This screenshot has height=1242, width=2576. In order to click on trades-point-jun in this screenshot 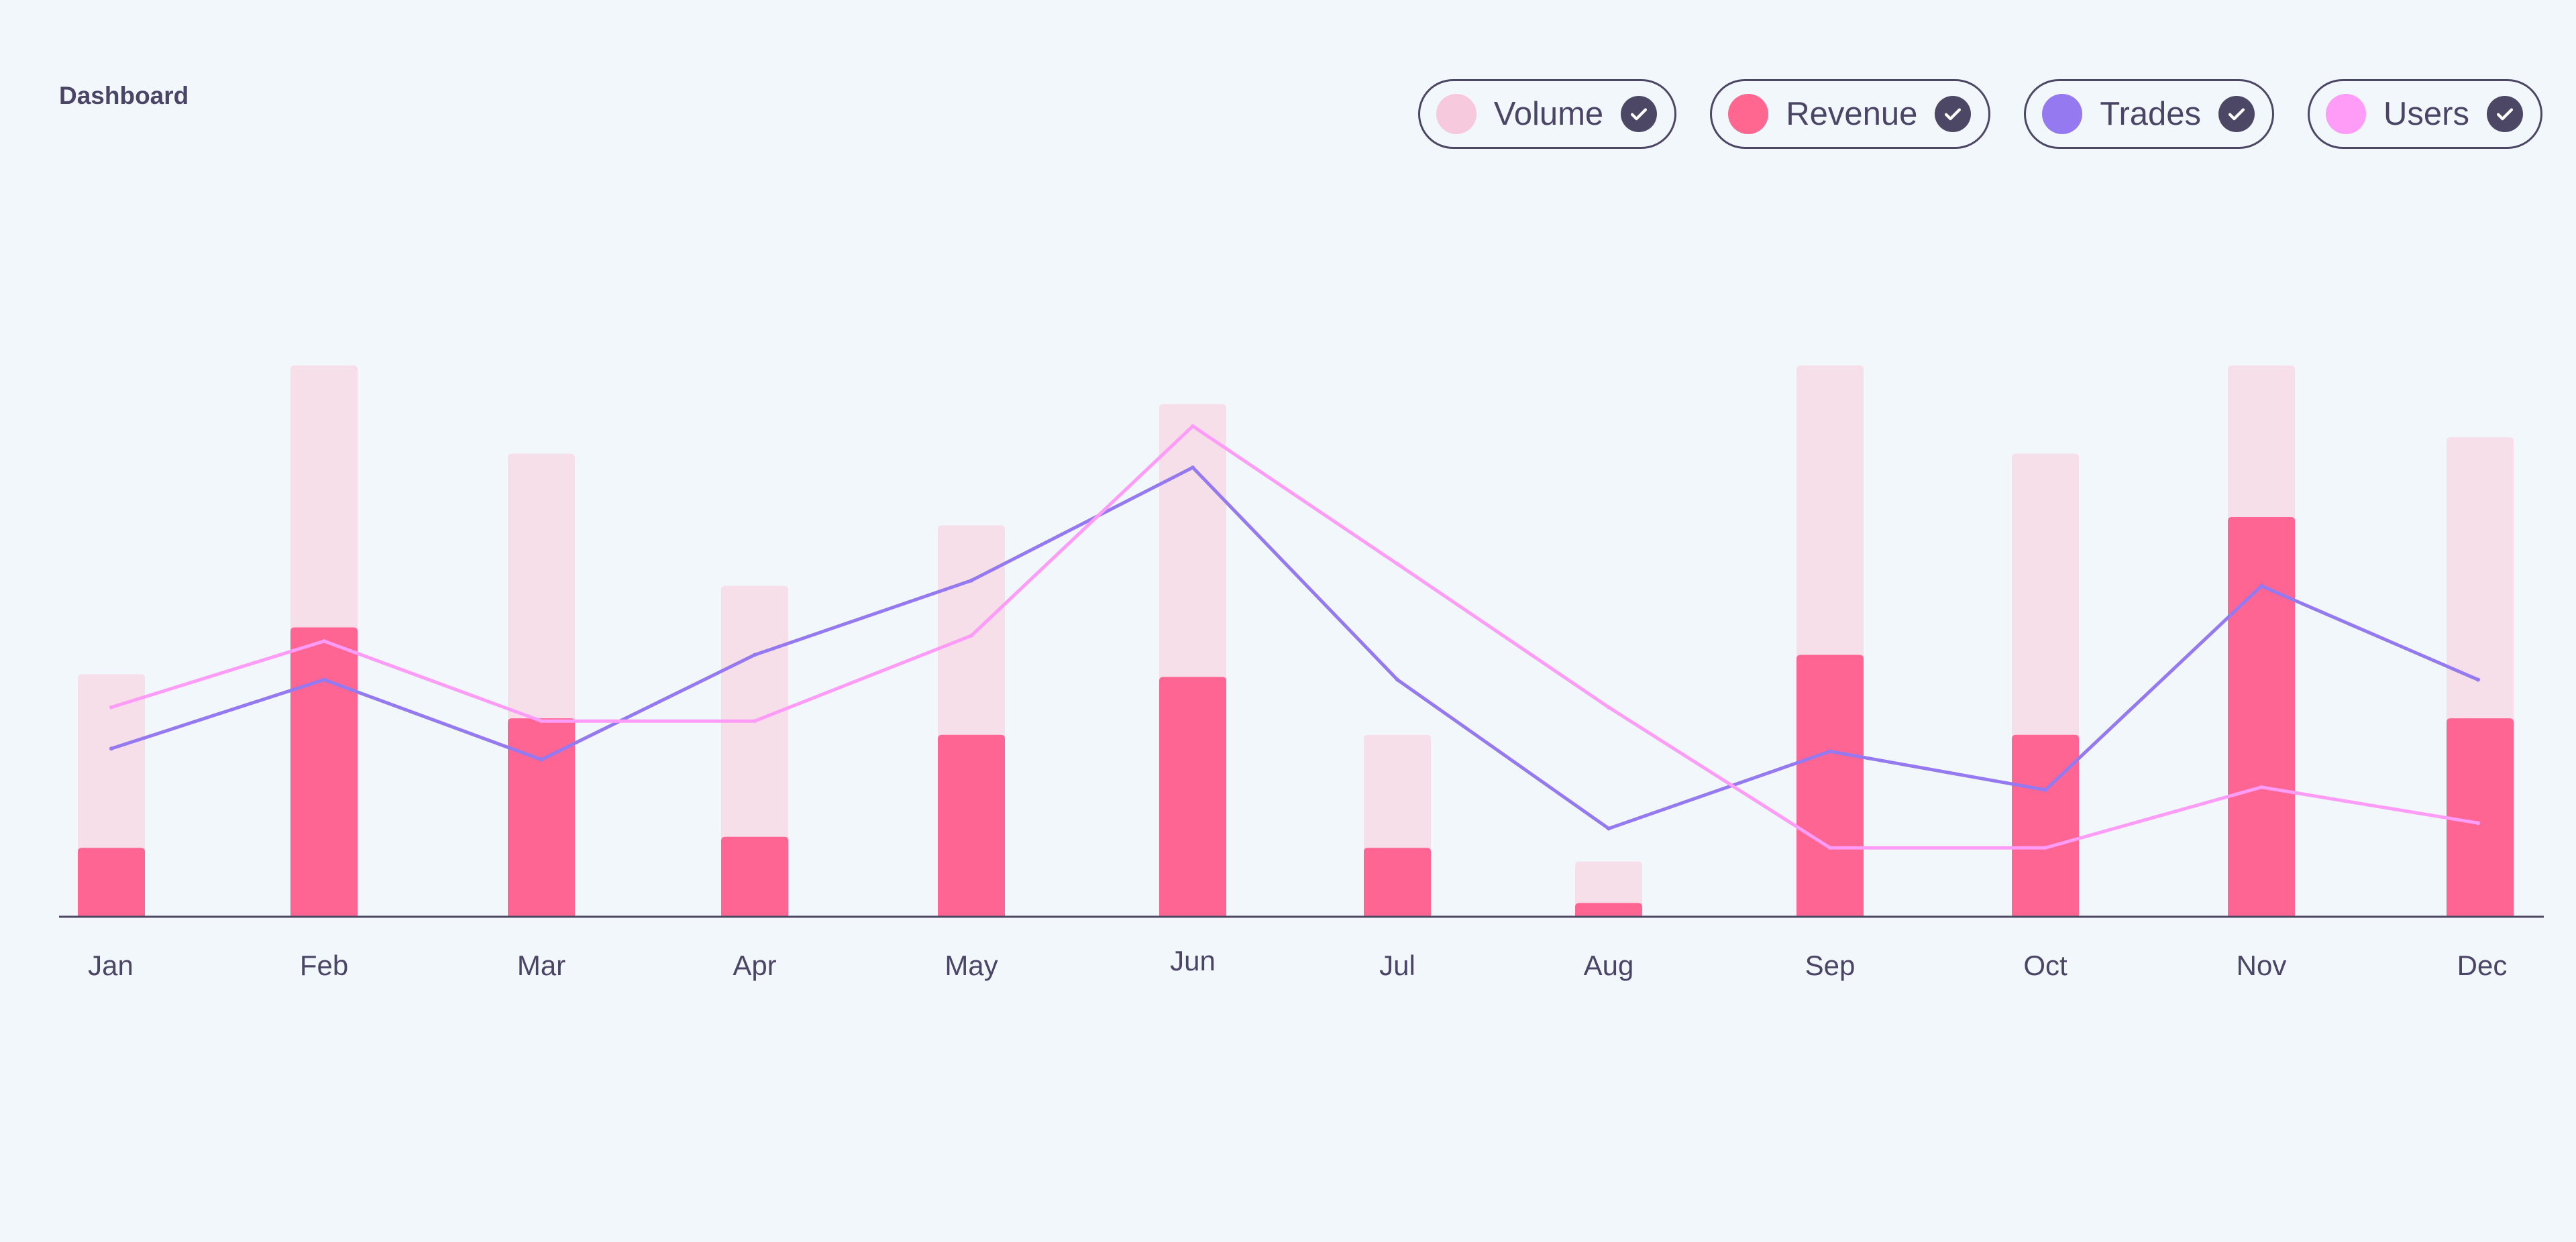, I will do `click(1193, 467)`.